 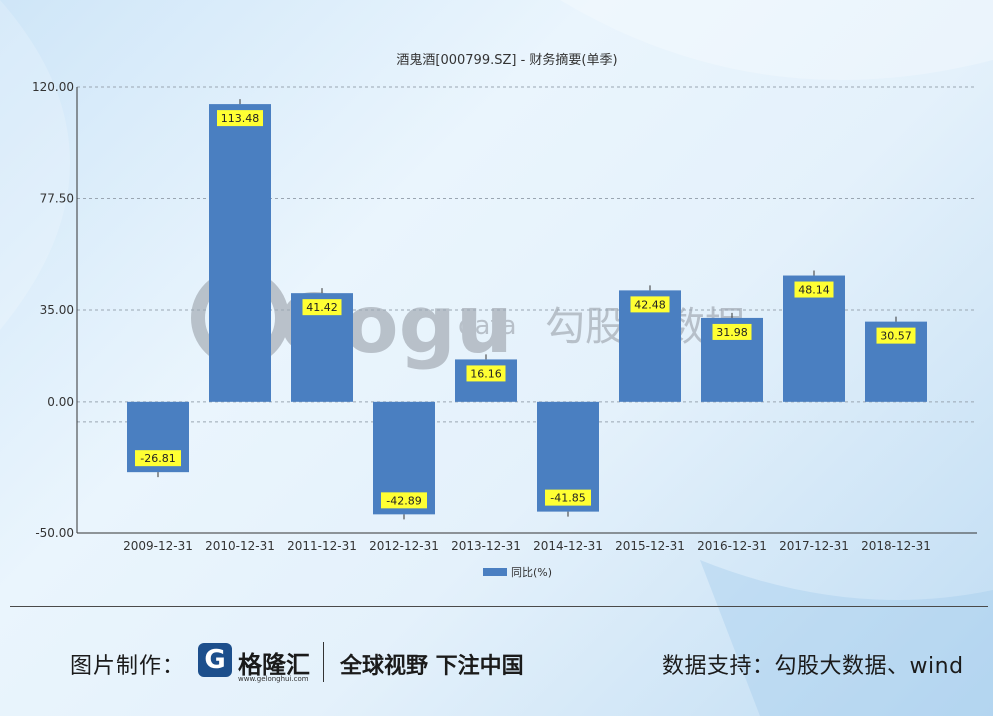 I want to click on y-tick-label: 120.00, so click(x=53, y=87).